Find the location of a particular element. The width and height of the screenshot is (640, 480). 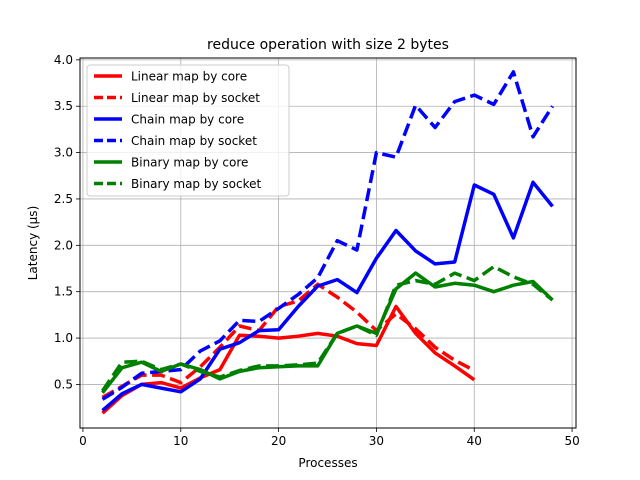

chart-title: reduce operation with size 2 bytes is located at coordinates (328, 45).